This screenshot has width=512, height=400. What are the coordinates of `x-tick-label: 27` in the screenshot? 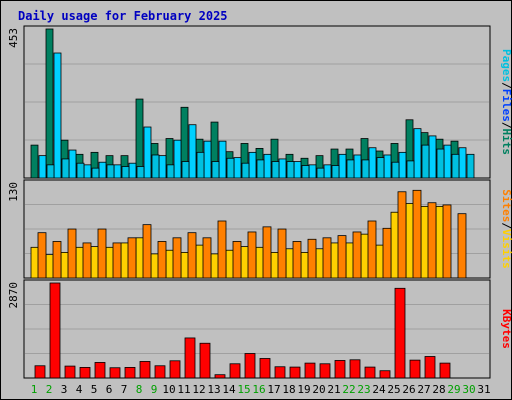 It's located at (423, 389).